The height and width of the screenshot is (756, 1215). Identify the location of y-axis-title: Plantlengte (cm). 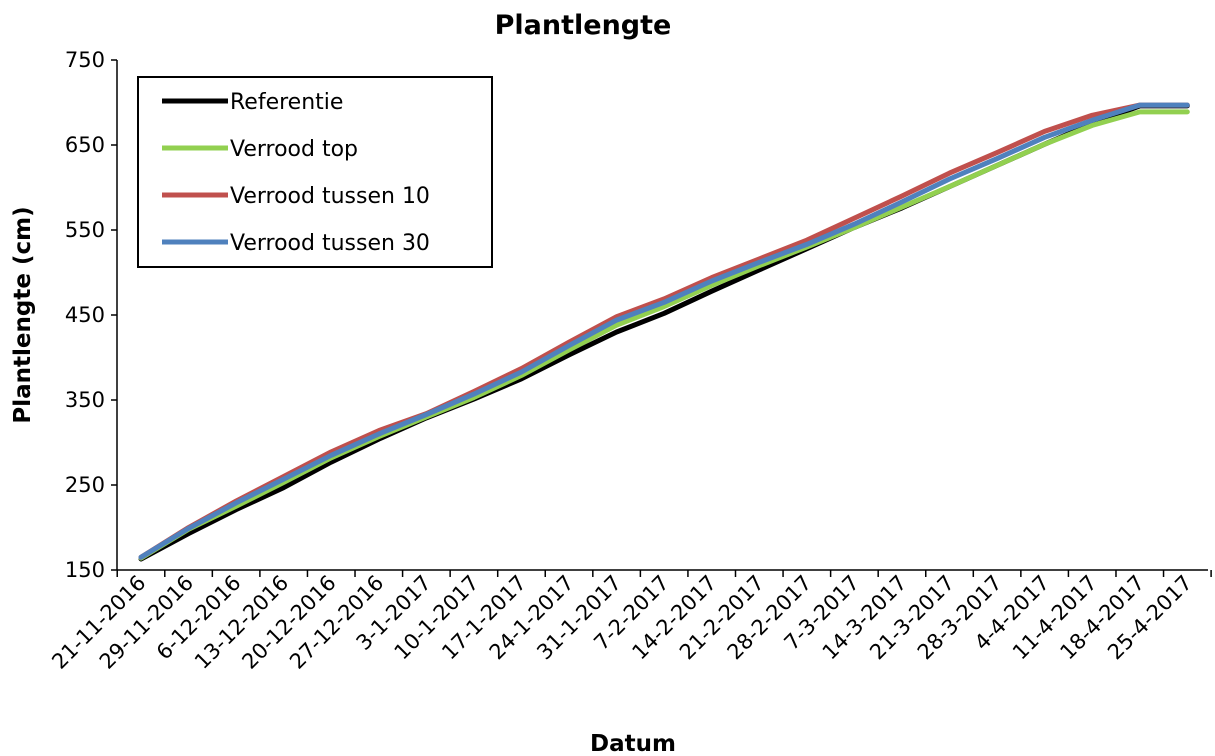
(23, 314).